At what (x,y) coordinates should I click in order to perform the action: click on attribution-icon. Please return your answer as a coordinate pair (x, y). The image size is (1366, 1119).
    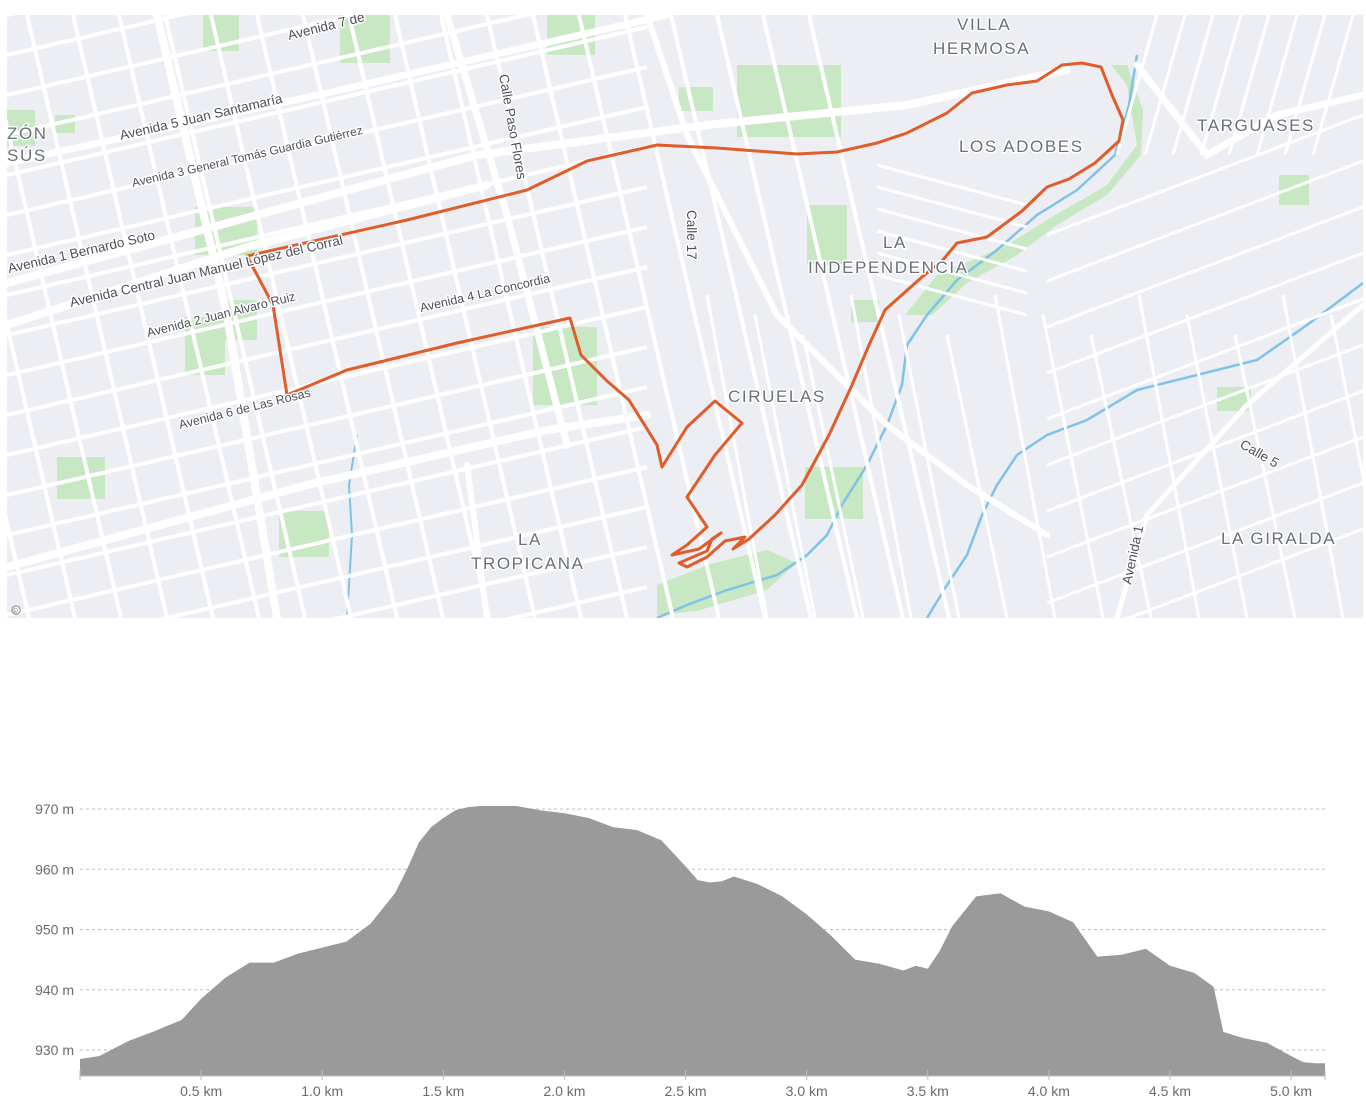
    Looking at the image, I should click on (16, 610).